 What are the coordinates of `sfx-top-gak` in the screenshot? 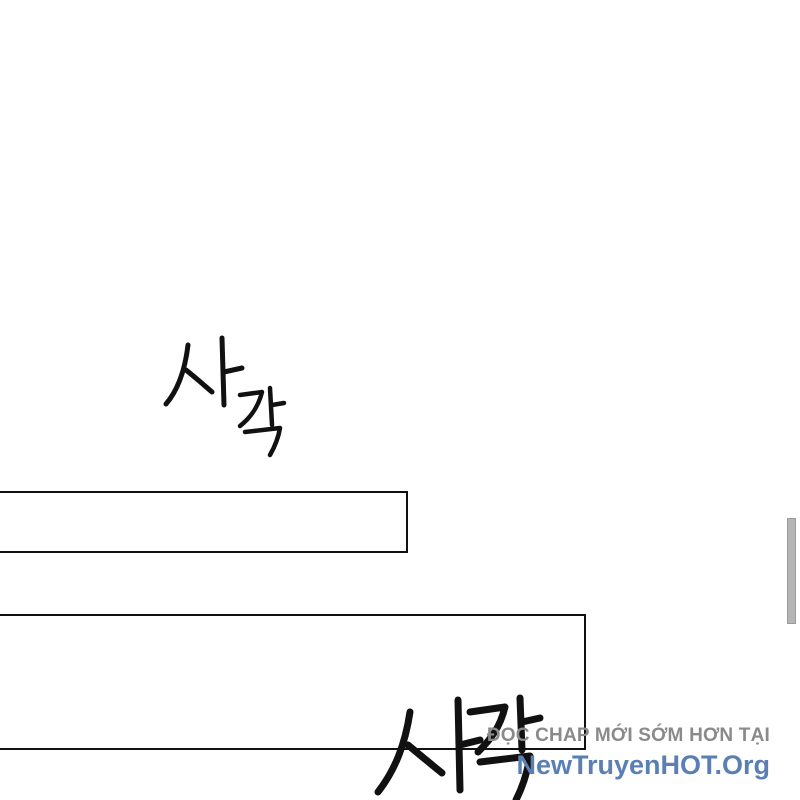 It's located at (262, 421).